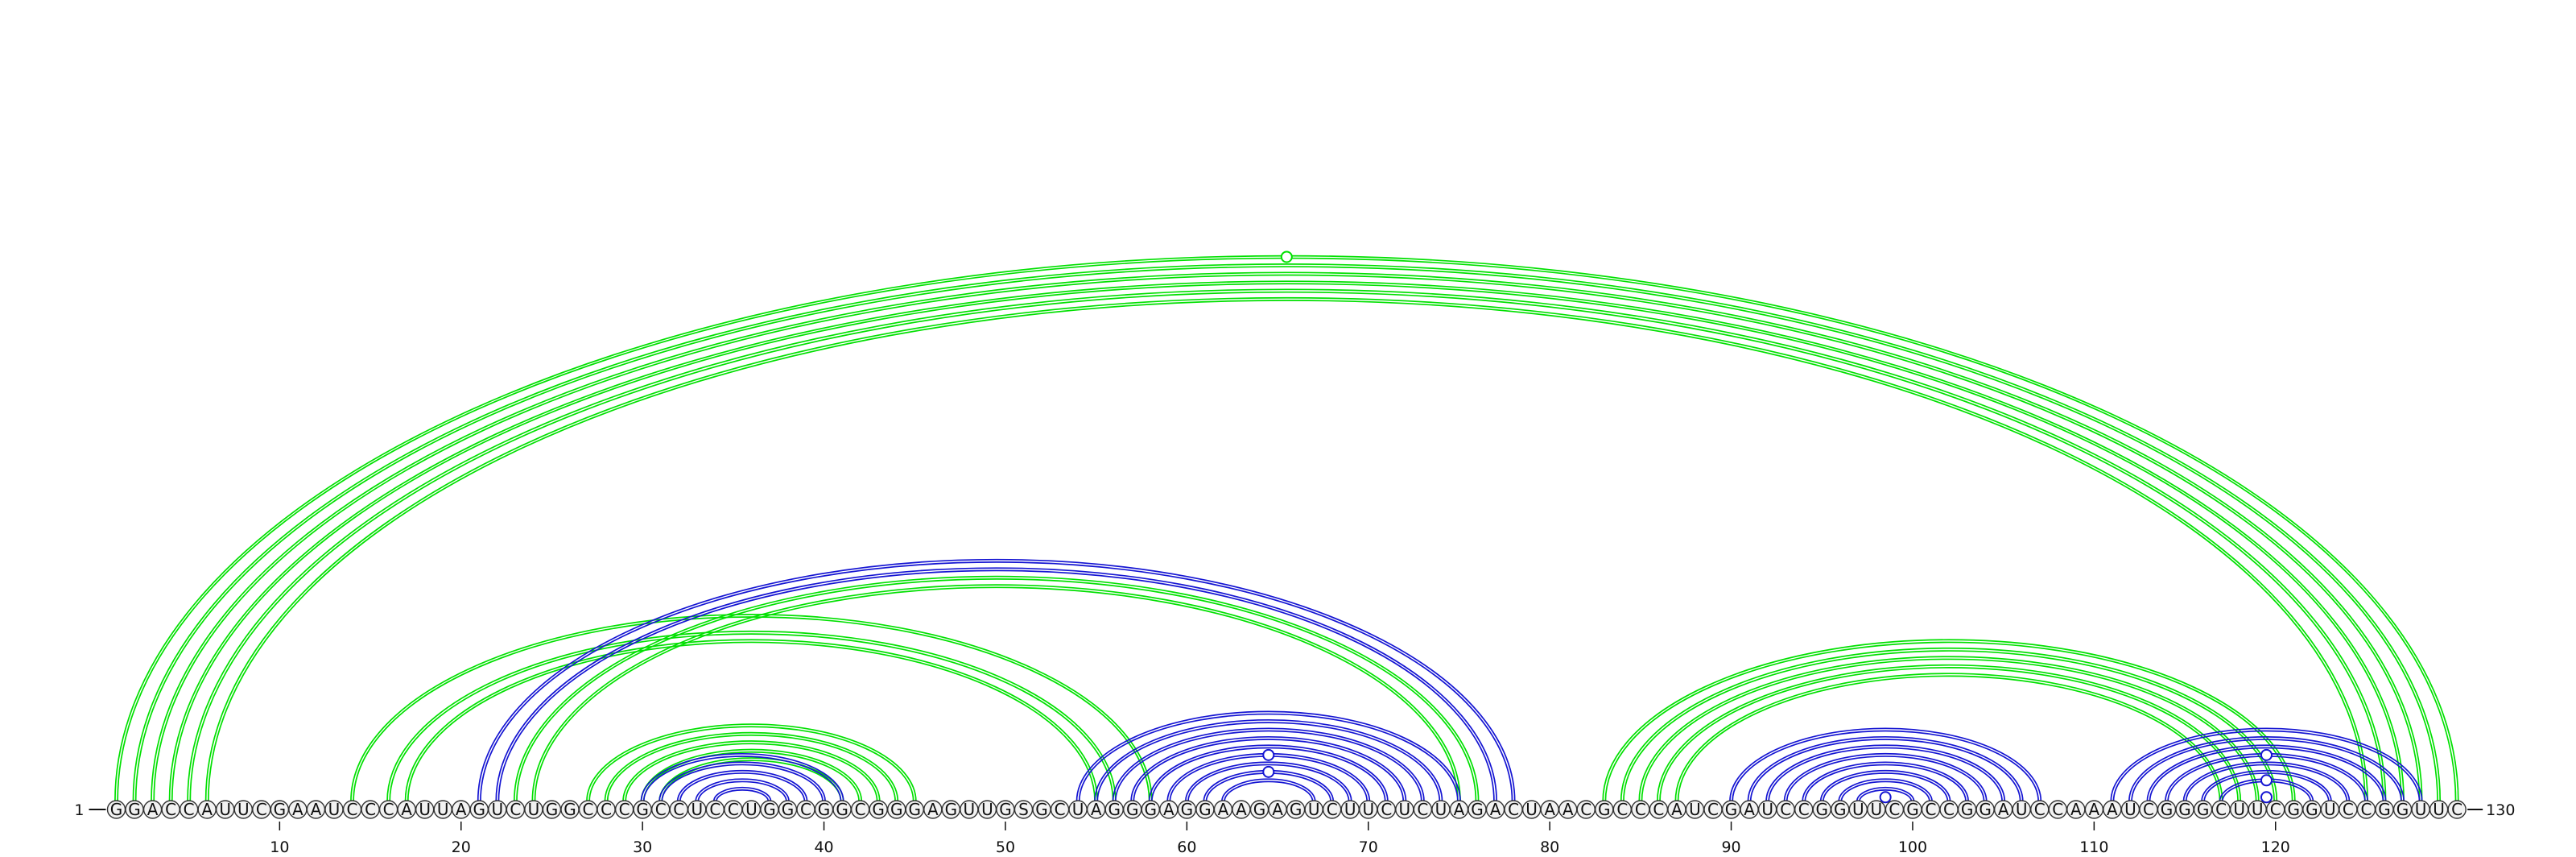 The height and width of the screenshot is (857, 2576). What do you see at coordinates (1549, 847) in the screenshot?
I see `tick-label: 80` at bounding box center [1549, 847].